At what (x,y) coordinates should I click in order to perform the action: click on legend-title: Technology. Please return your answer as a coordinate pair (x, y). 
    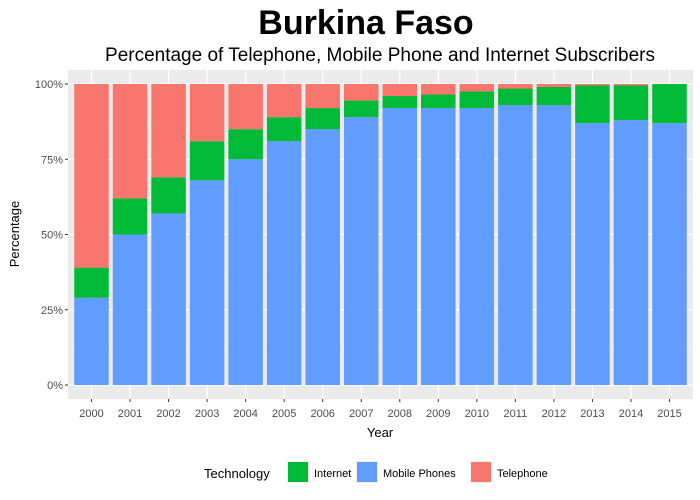
    Looking at the image, I should click on (237, 473).